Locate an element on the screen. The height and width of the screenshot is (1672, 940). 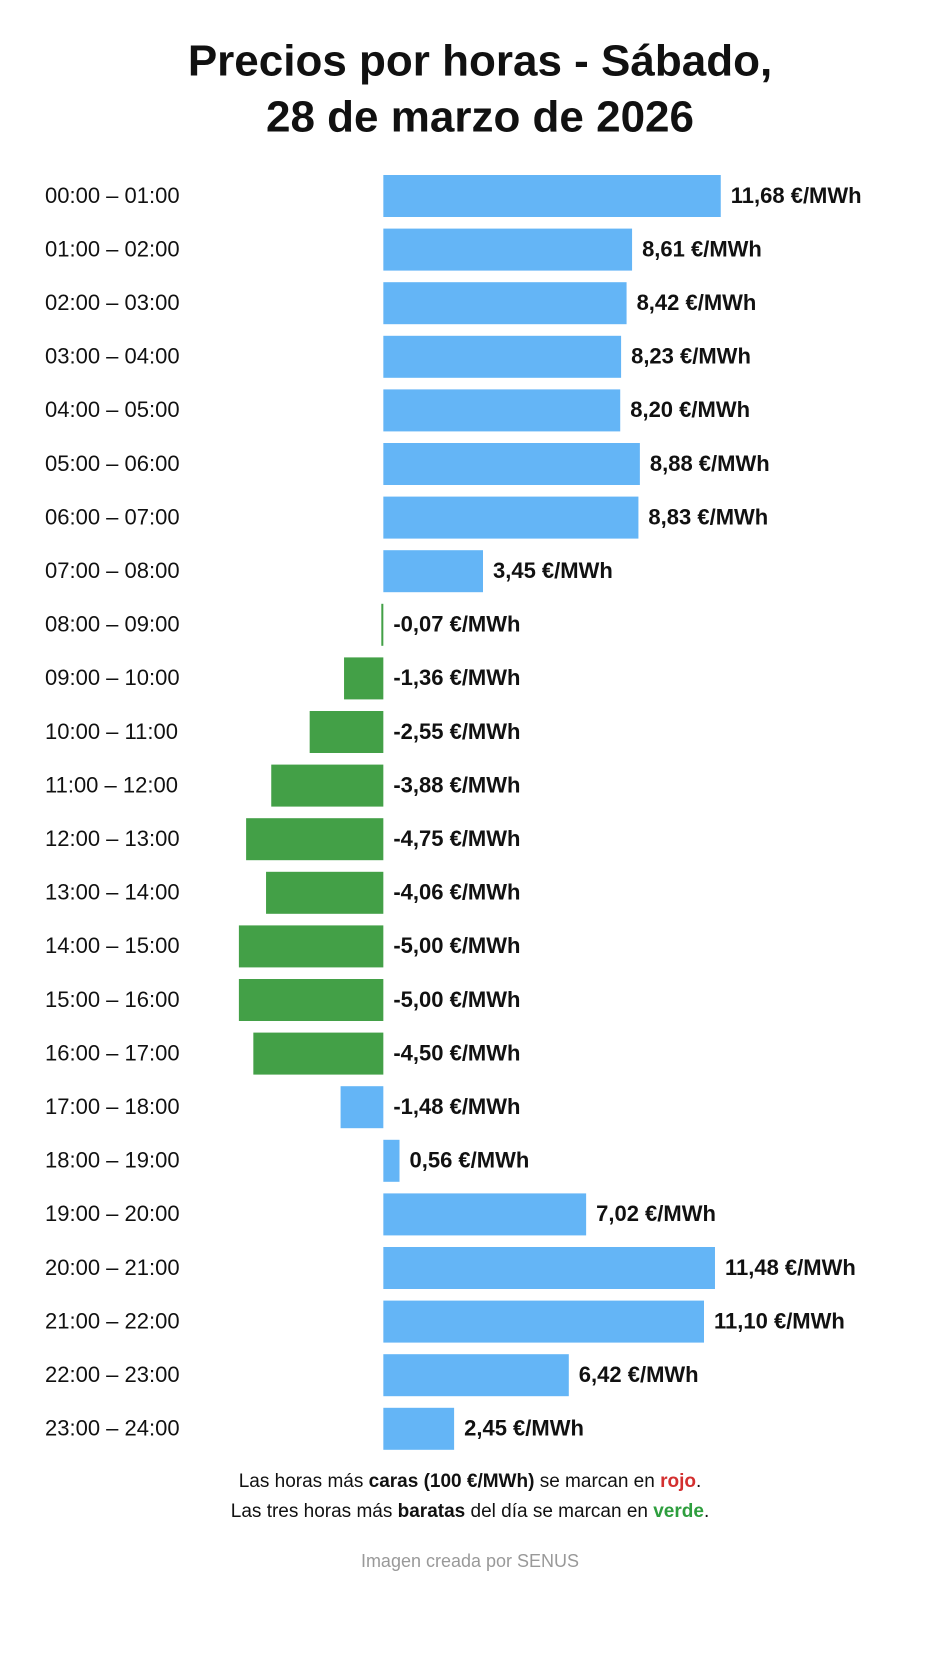
footnote-text: del día se marcan en is located at coordinates (559, 1511).